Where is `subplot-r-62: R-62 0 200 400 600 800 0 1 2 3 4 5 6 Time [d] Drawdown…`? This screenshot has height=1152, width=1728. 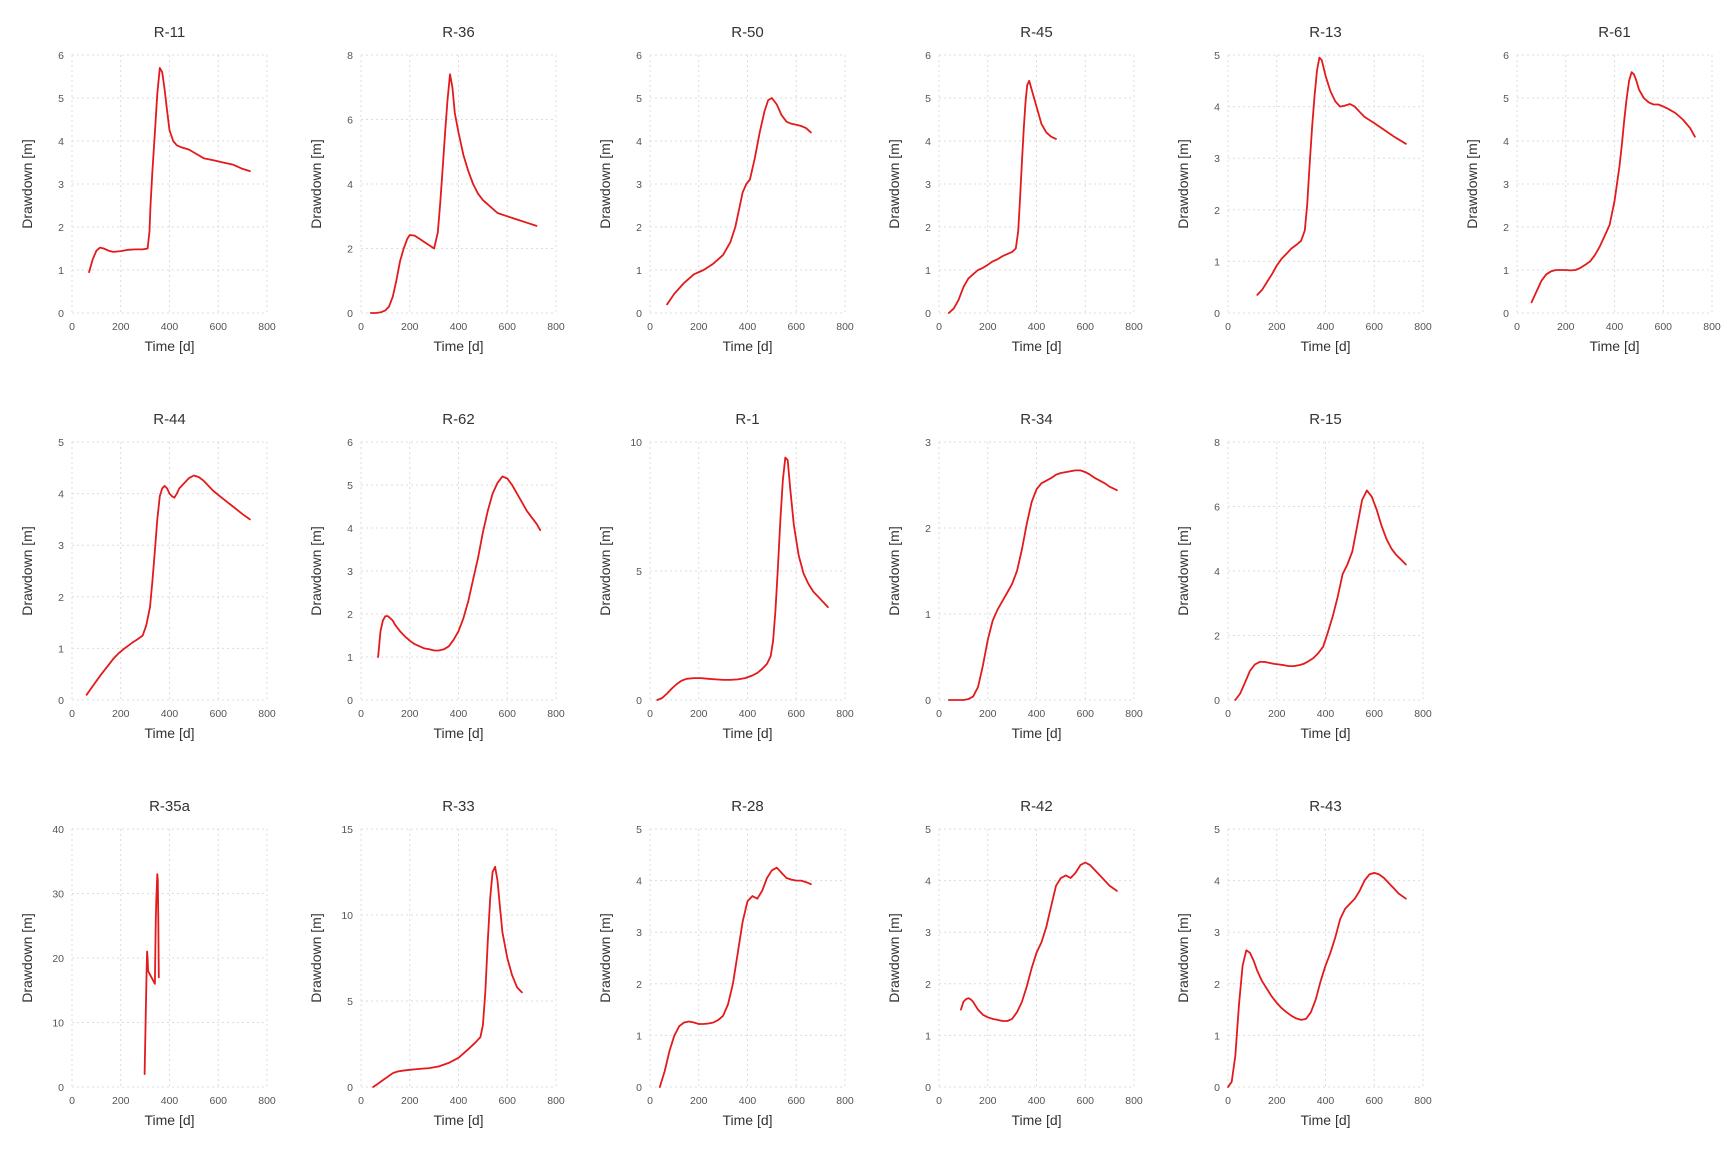 subplot-r-62: R-62 0 200 400 600 800 0 1 2 3 4 5 6 Time [d] Drawdown… is located at coordinates (436, 576).